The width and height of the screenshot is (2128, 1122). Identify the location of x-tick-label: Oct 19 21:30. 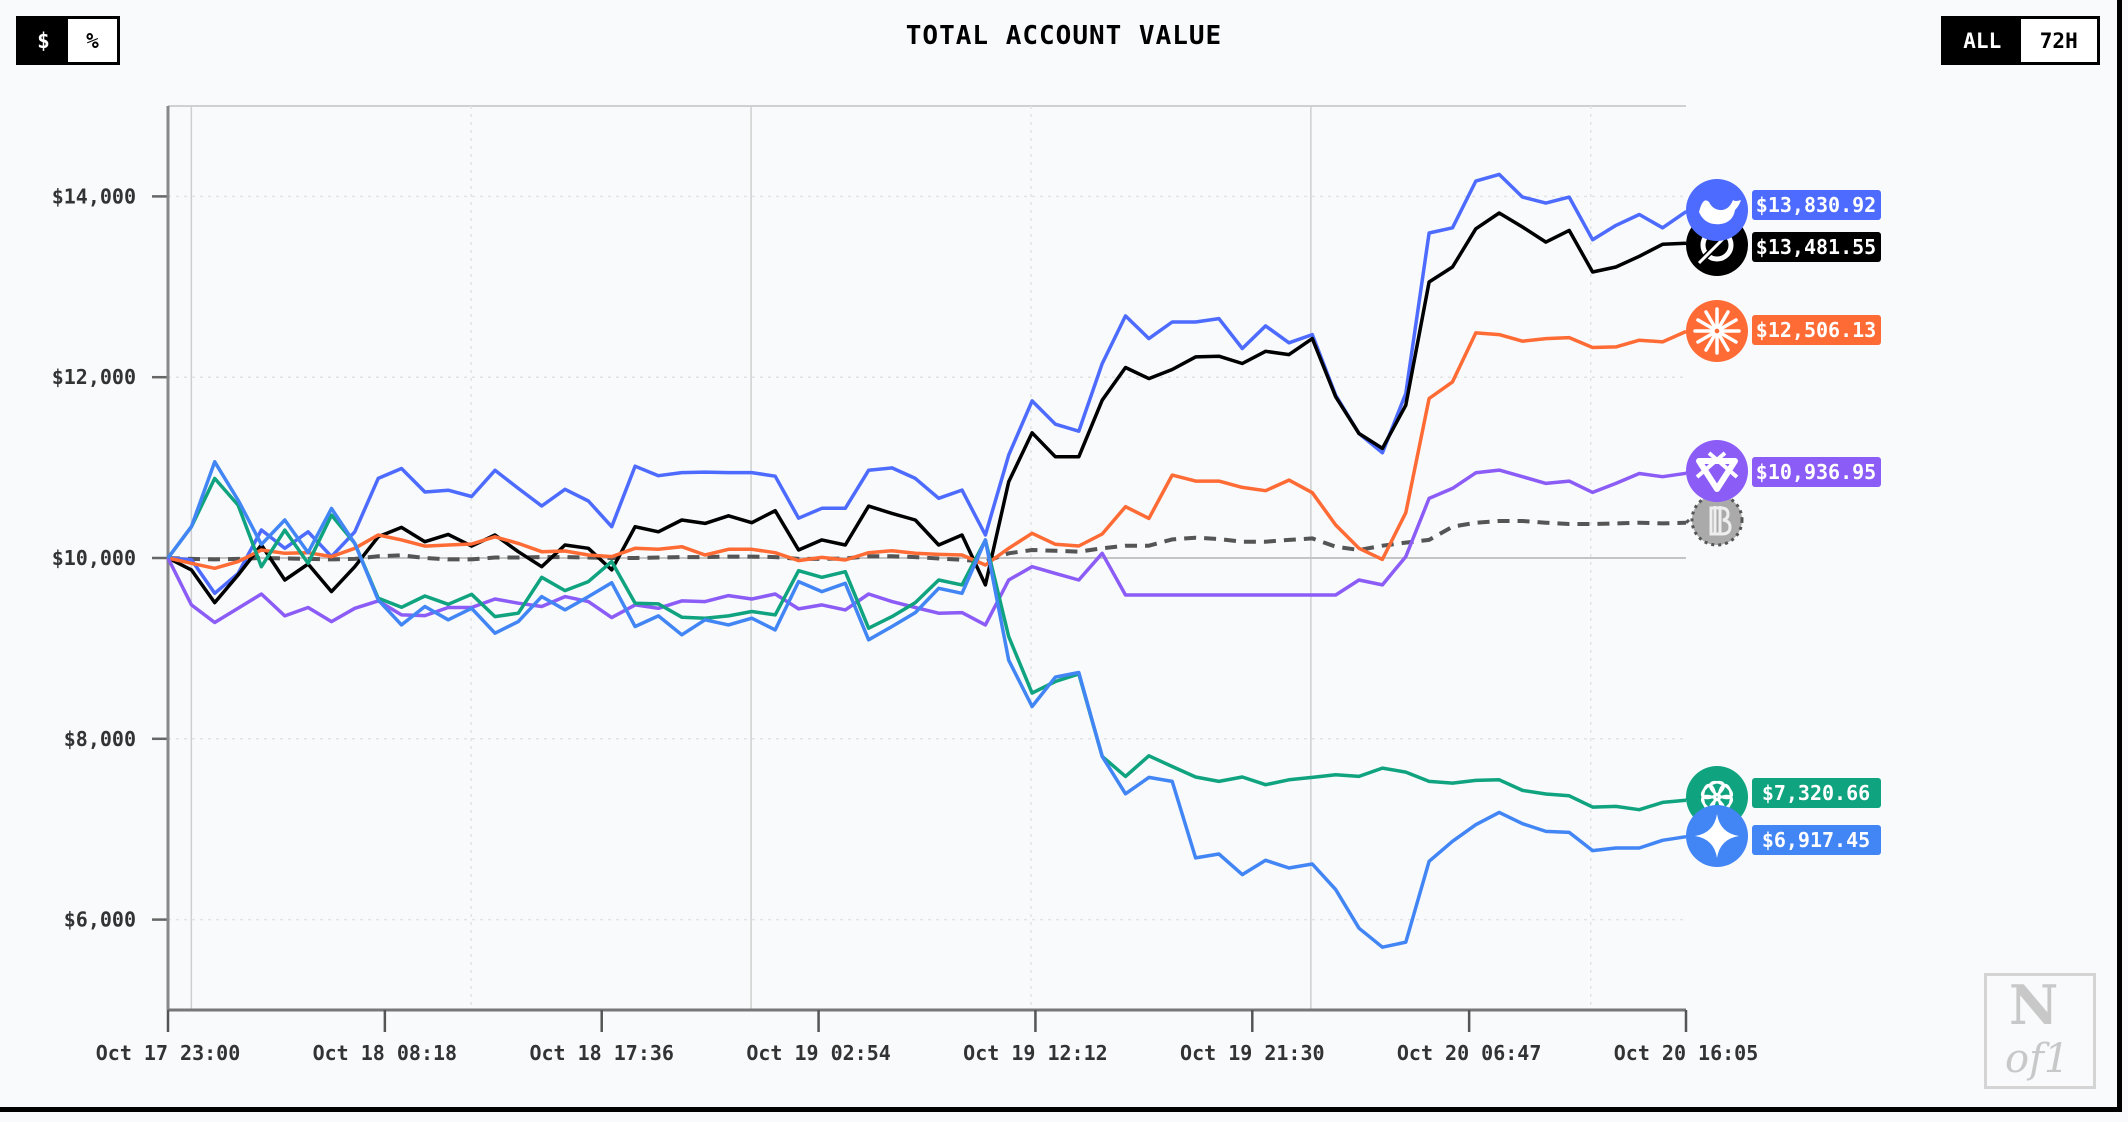
(1252, 1053).